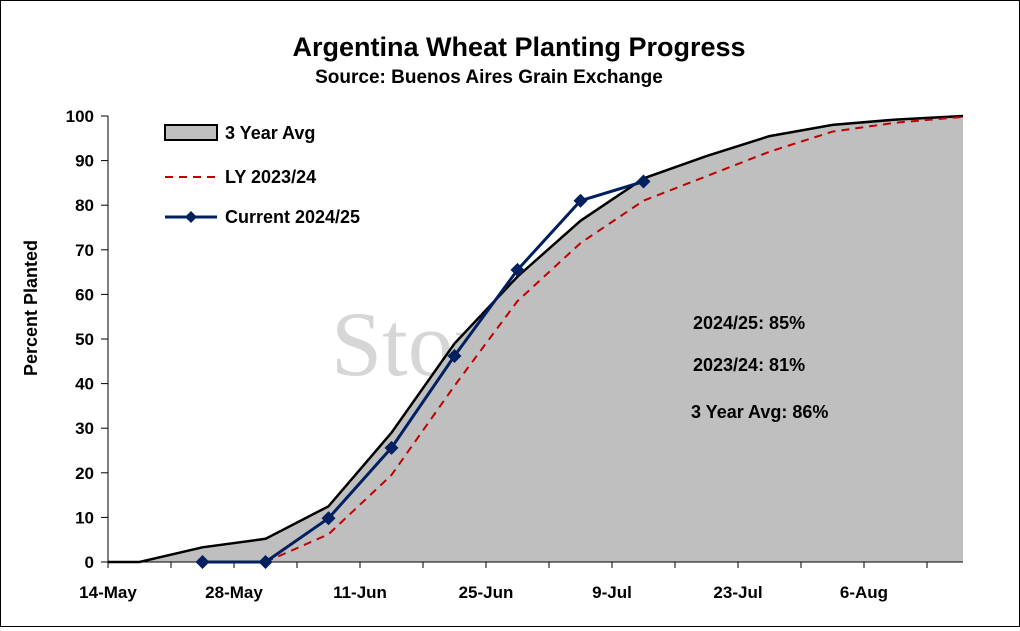 The height and width of the screenshot is (631, 1020). Describe the element at coordinates (759, 412) in the screenshot. I see `annotation-3yr-avg: 3 Year Avg: 86%` at that location.